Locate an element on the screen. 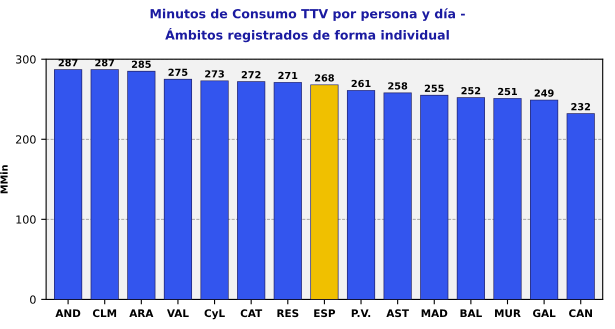 Image resolution: width=615 pixels, height=329 pixels. x-tick-label: VAL is located at coordinates (177, 313).